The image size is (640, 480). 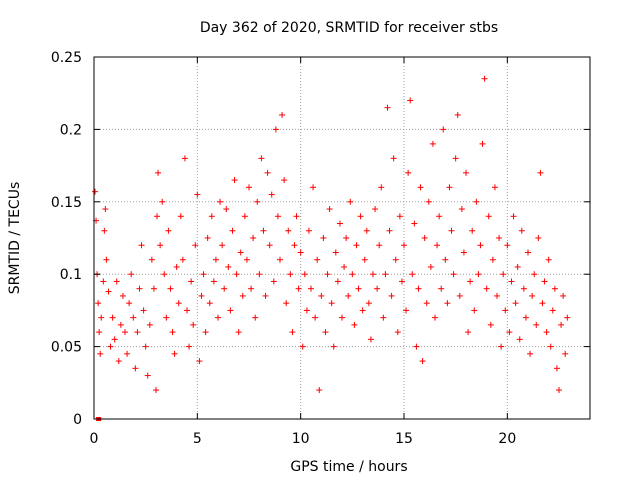 I want to click on y-tick-label: 0.2, so click(x=71, y=130).